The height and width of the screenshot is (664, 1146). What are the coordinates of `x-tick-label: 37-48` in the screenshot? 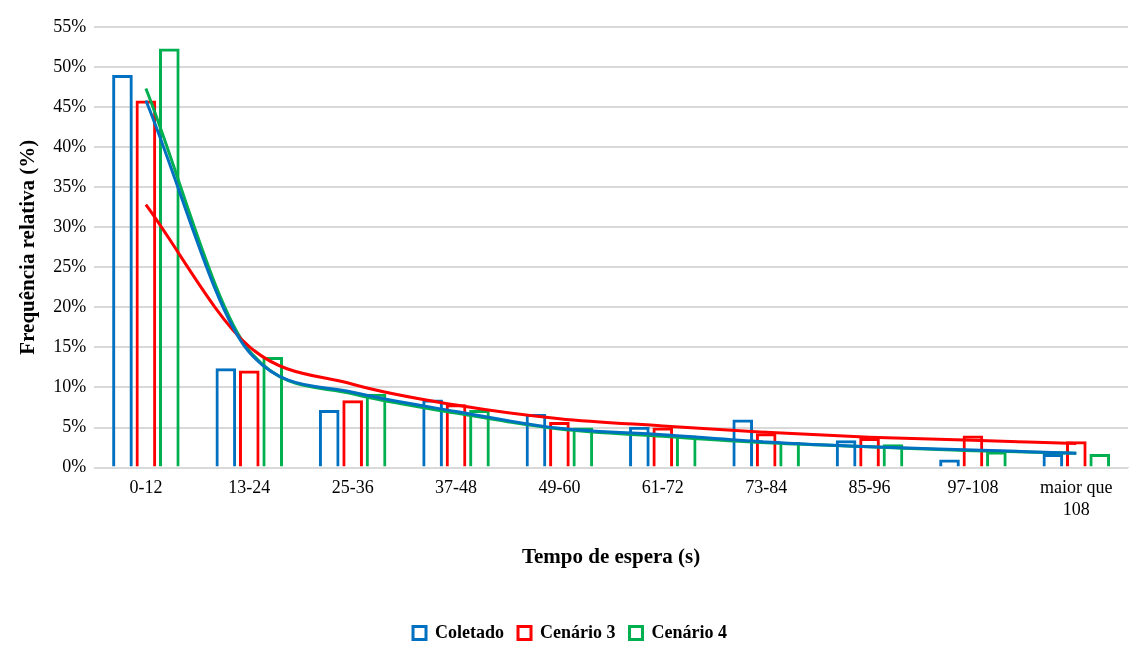 It's located at (456, 487).